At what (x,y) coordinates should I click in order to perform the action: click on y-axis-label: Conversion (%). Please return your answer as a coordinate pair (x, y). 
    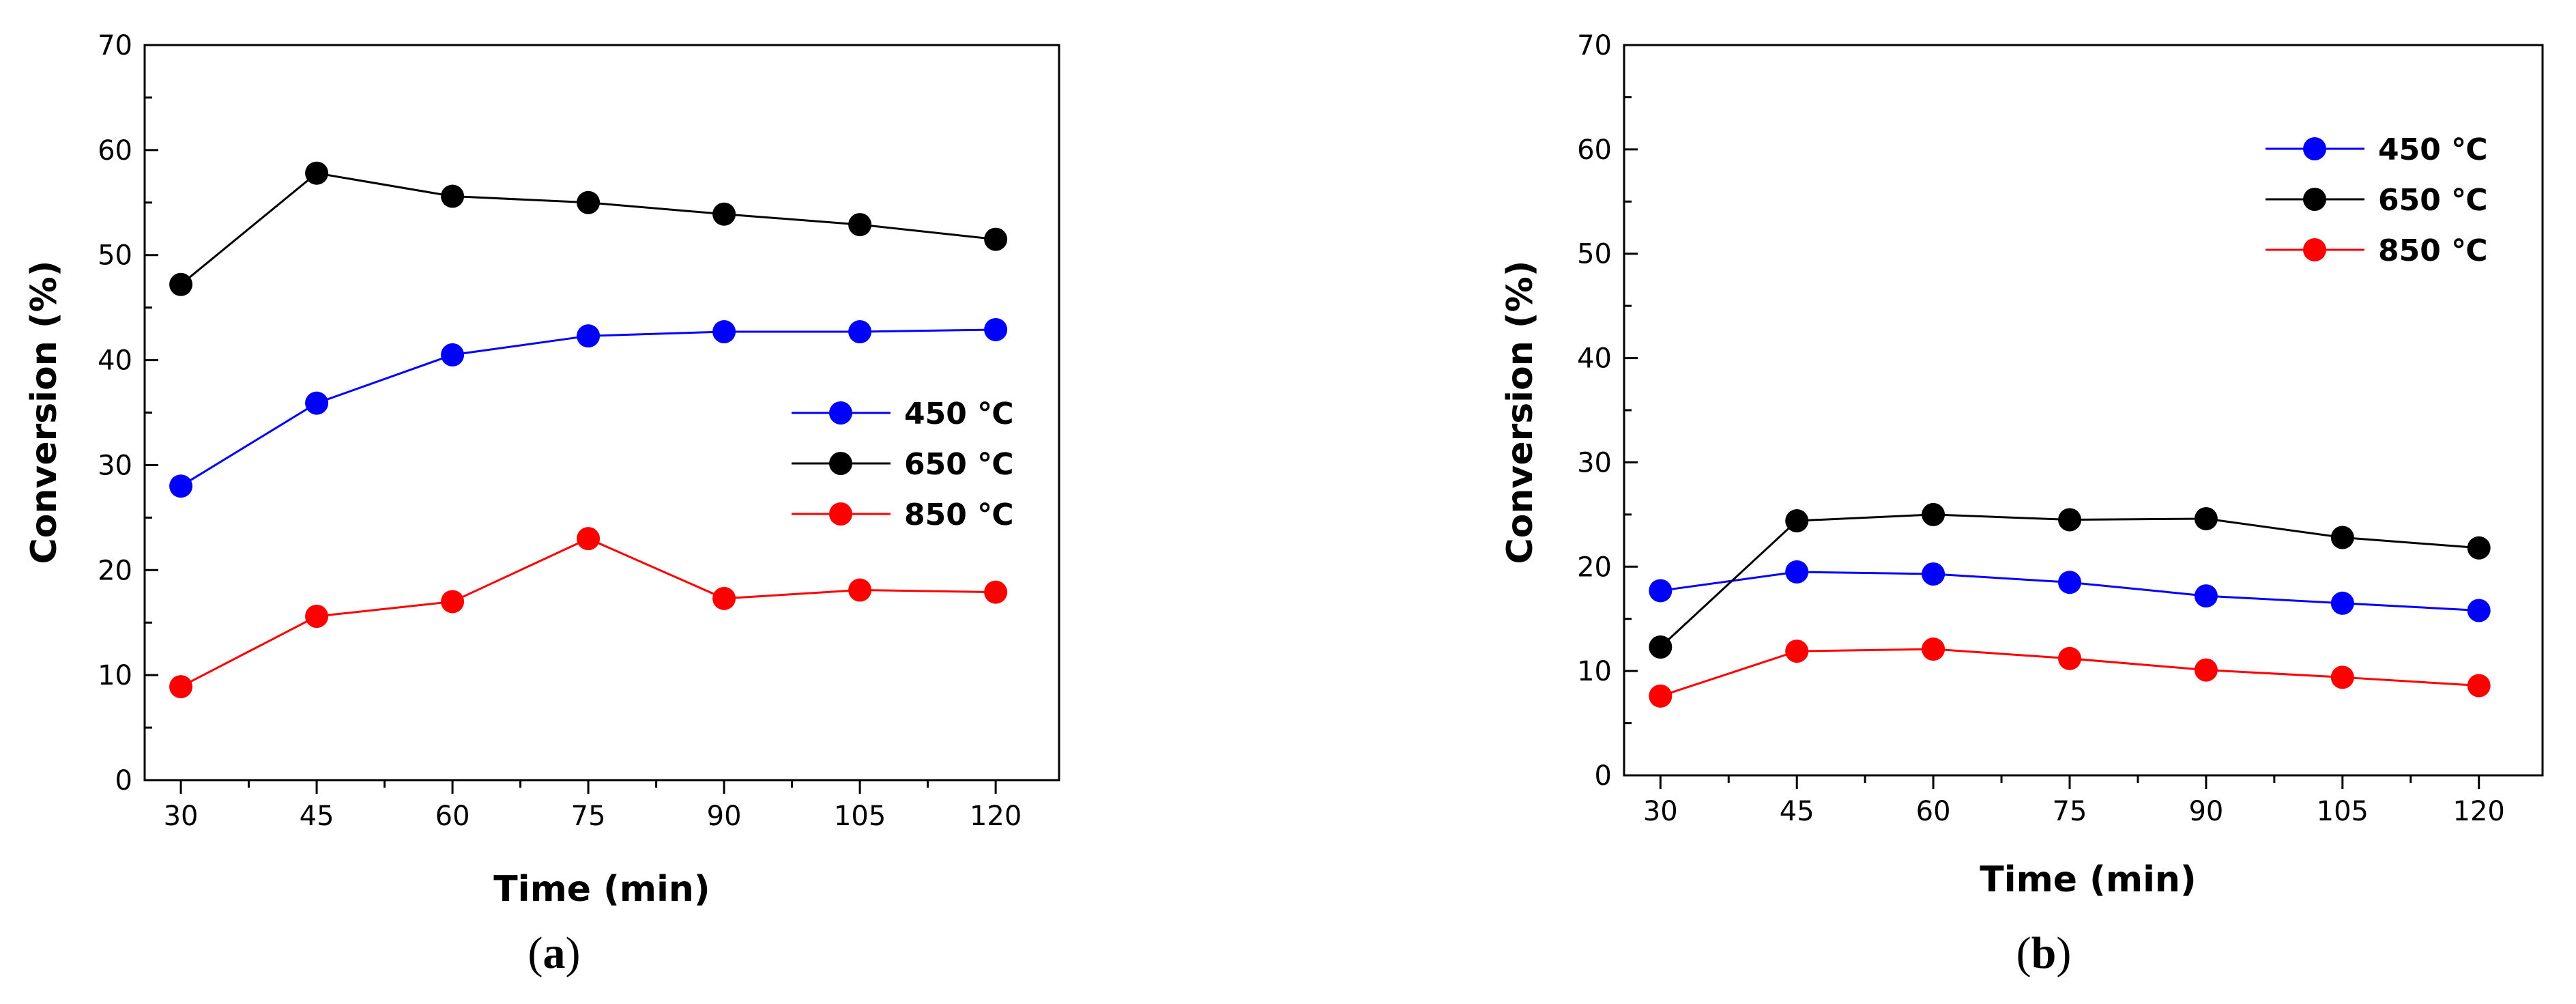
    Looking at the image, I should click on (1520, 413).